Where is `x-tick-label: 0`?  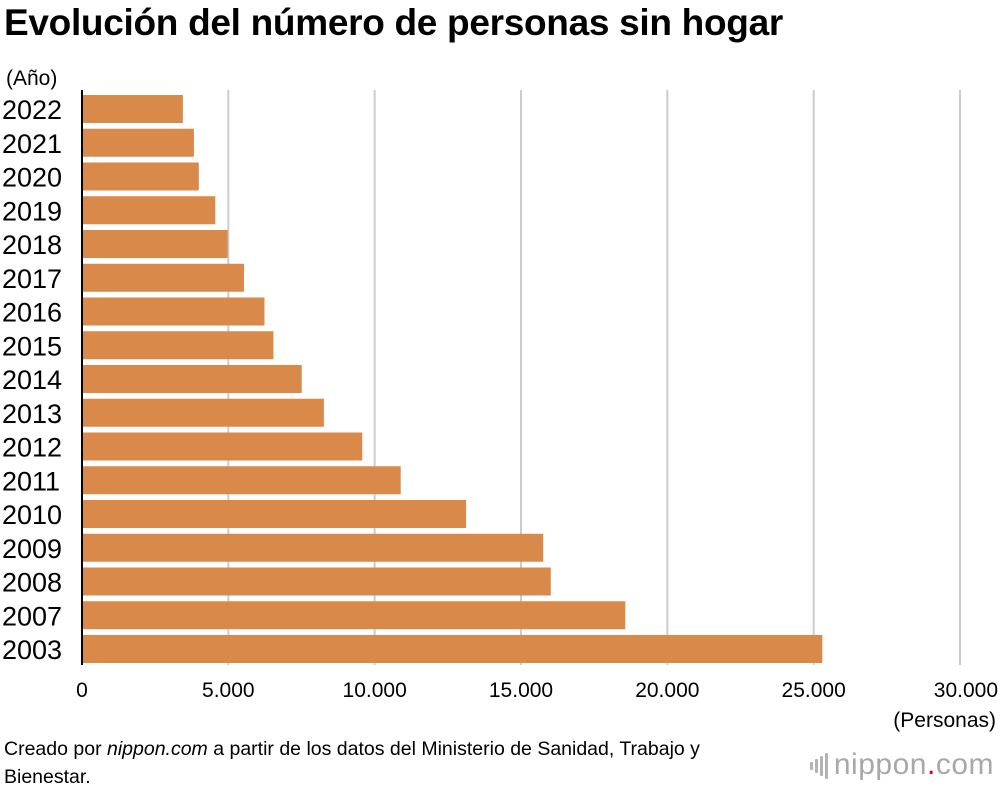
x-tick-label: 0 is located at coordinates (82, 690).